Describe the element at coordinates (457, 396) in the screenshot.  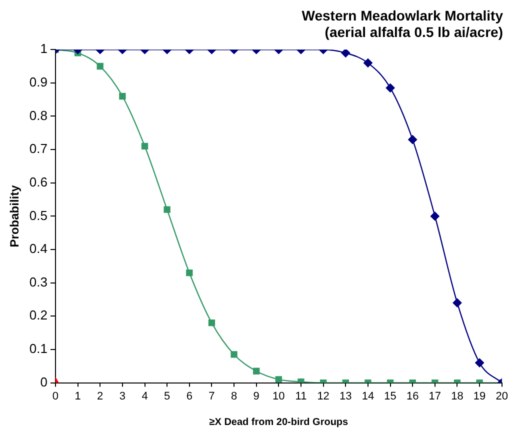
I see `x-tick-label: 18` at that location.